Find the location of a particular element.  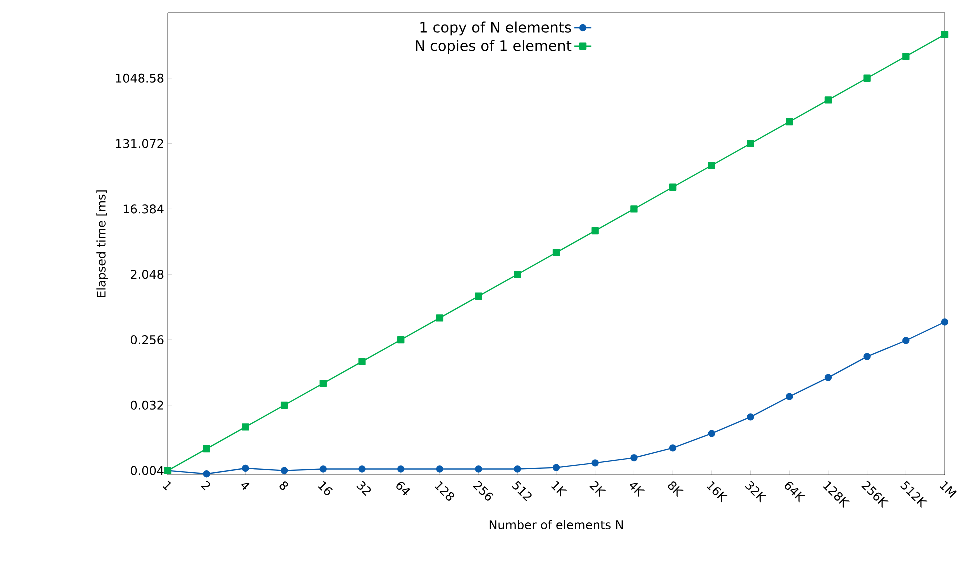

y-axis-title: Elapsed time [ms] is located at coordinates (102, 244).